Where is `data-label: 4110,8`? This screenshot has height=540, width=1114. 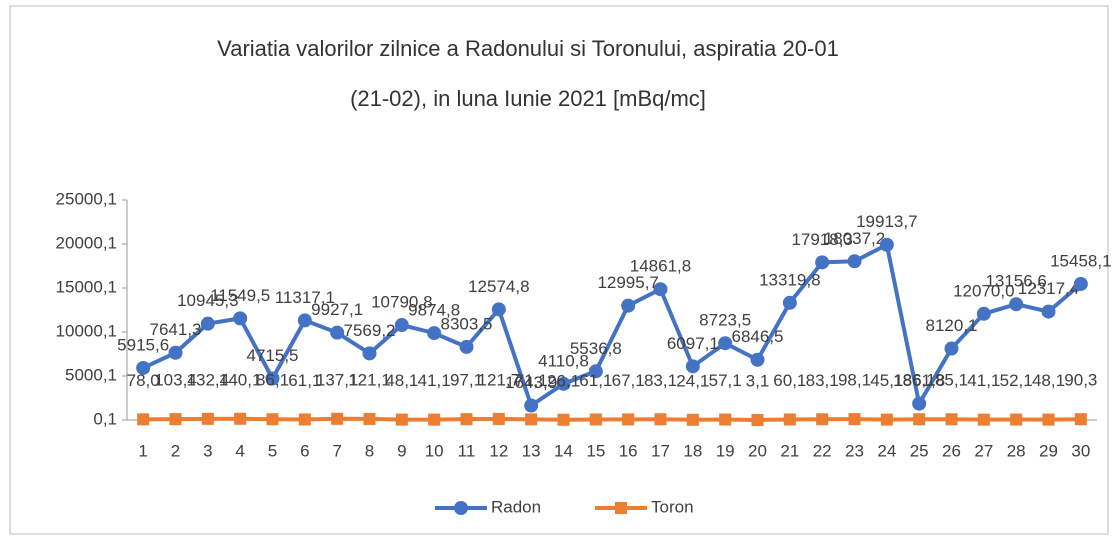 data-label: 4110,8 is located at coordinates (563, 360).